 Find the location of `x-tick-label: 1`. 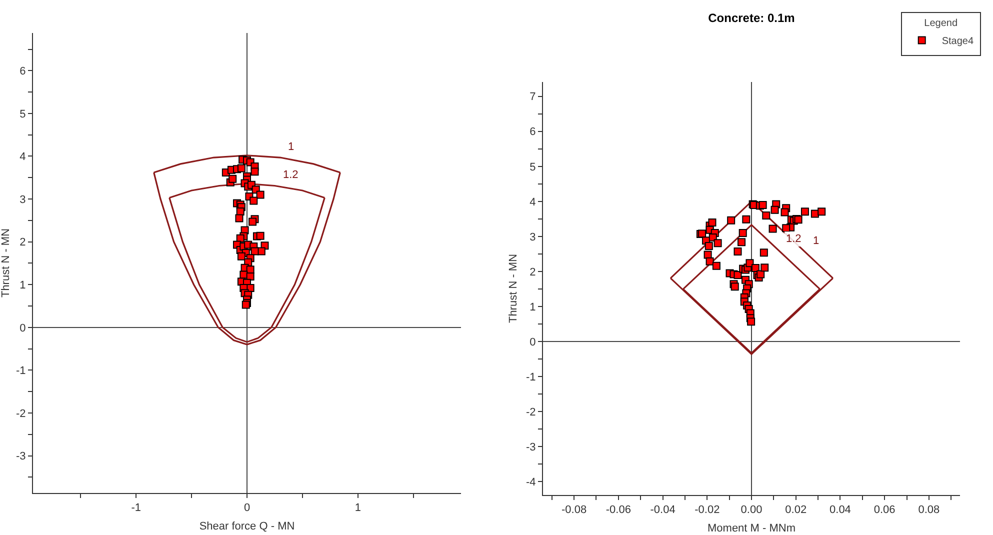

x-tick-label: 1 is located at coordinates (357, 508).